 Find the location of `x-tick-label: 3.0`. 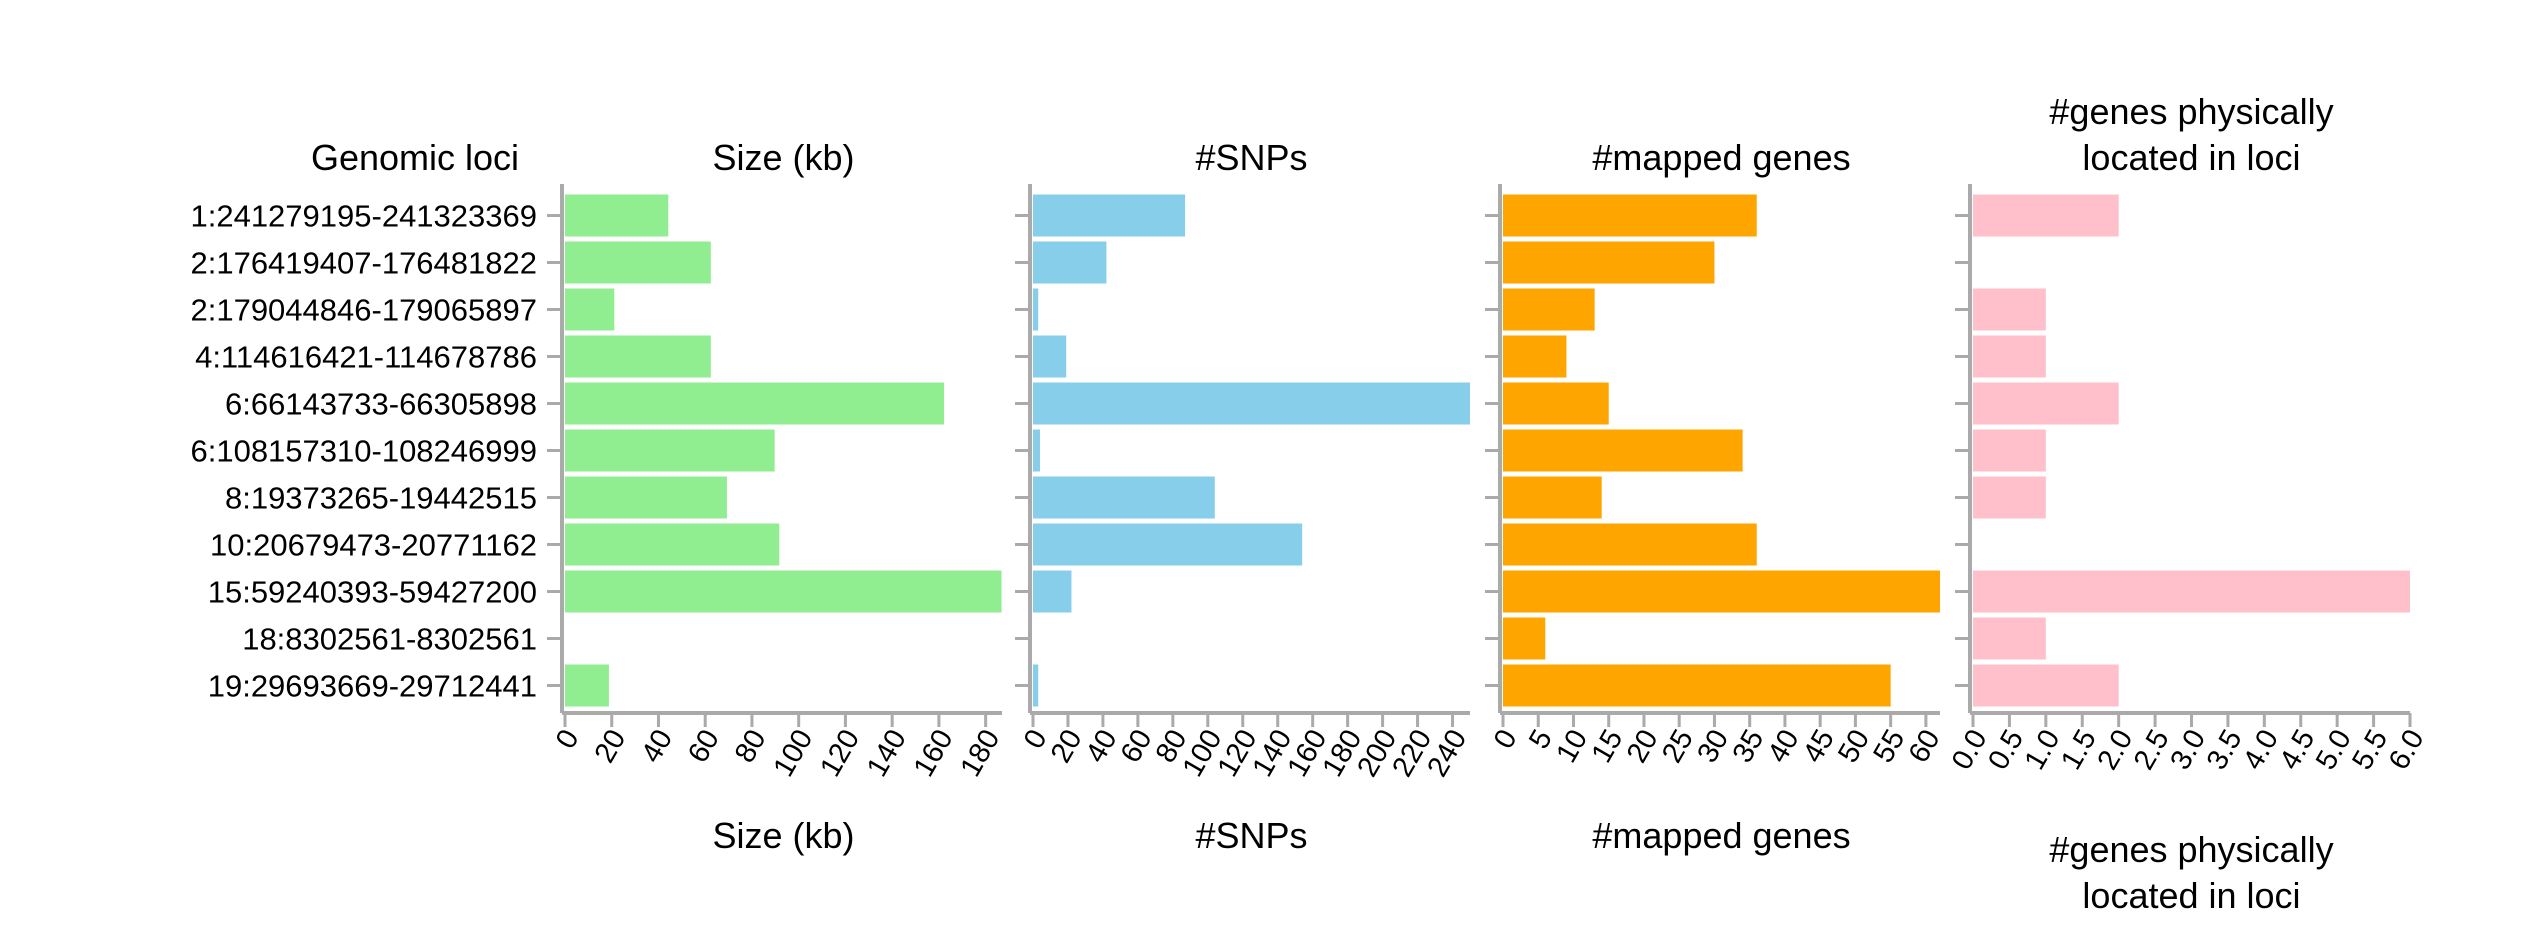

x-tick-label: 3.0 is located at coordinates (2188, 749).